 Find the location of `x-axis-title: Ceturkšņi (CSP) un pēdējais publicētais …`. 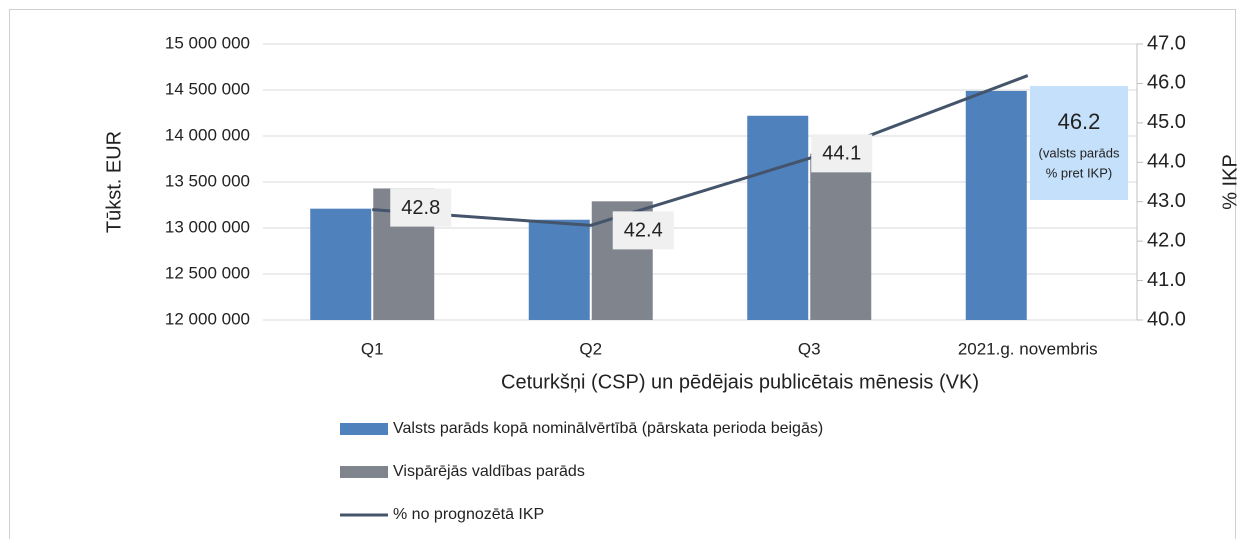

x-axis-title: Ceturkšņi (CSP) un pēdējais publicētais … is located at coordinates (740, 382).